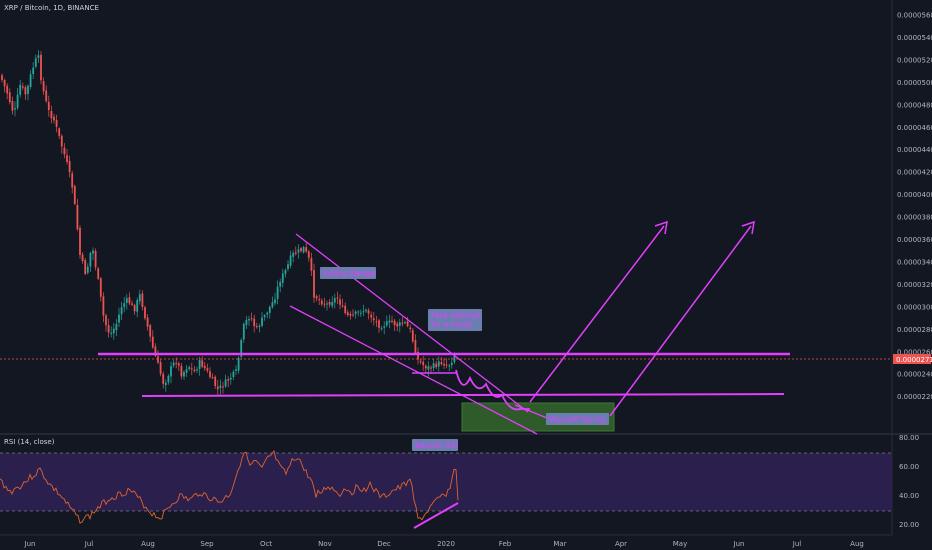 This screenshot has width=932, height=550. I want to click on time-tick-label: Mar, so click(559, 544).